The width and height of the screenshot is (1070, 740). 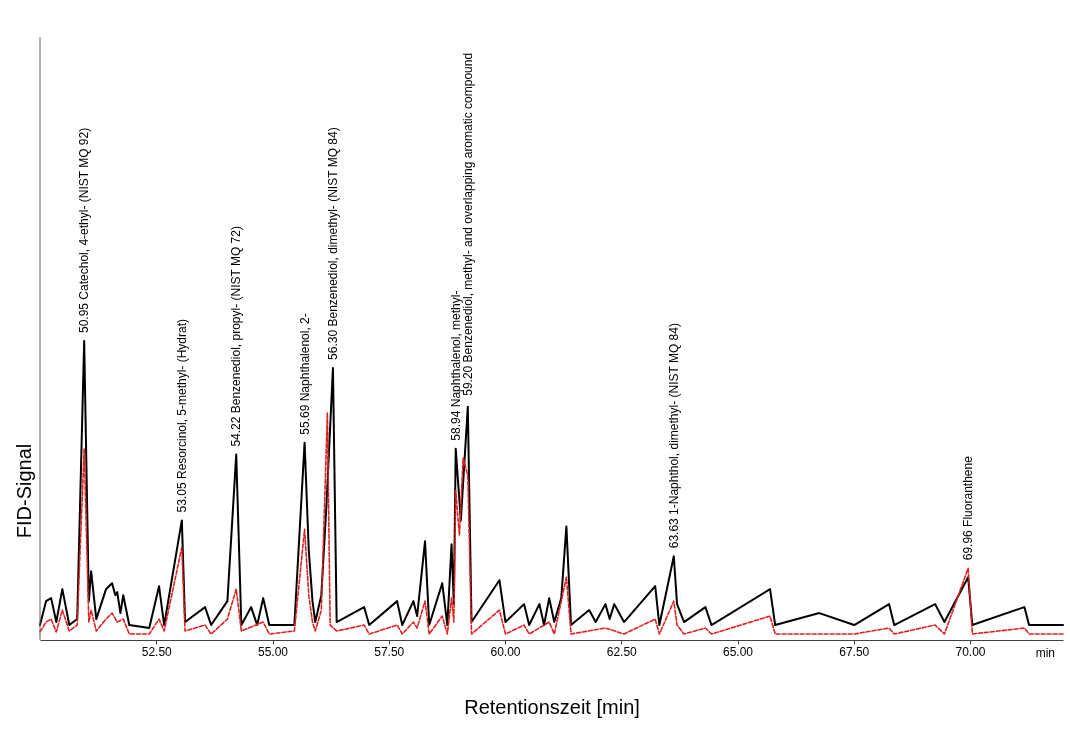 What do you see at coordinates (622, 651) in the screenshot?
I see `x-tick-label: 62.50` at bounding box center [622, 651].